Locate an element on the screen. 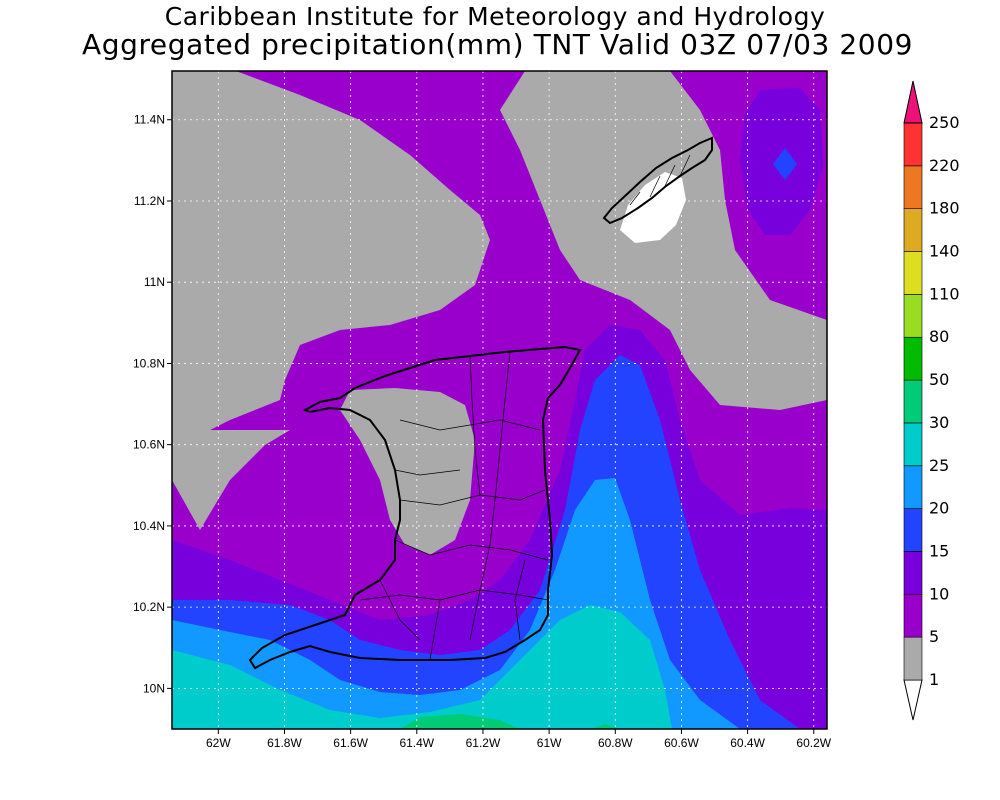 The width and height of the screenshot is (1000, 800). colorbar-label: 80 is located at coordinates (939, 336).